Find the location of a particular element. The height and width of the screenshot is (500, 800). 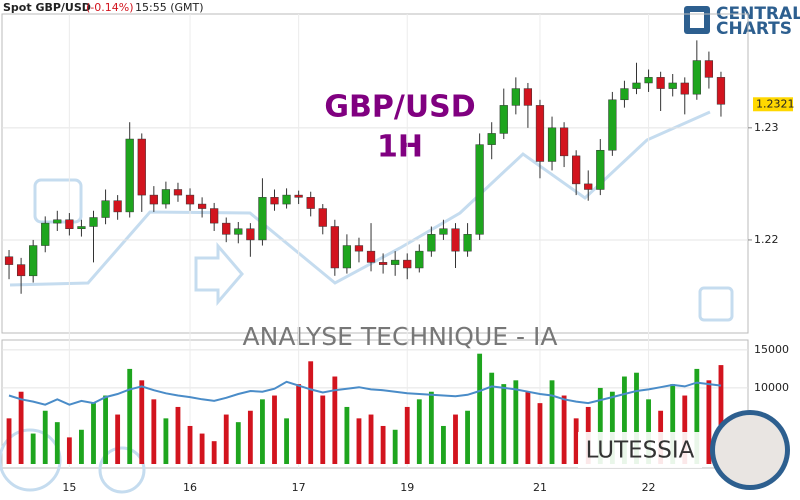

x-tick-label: 22 is located at coordinates (649, 487).